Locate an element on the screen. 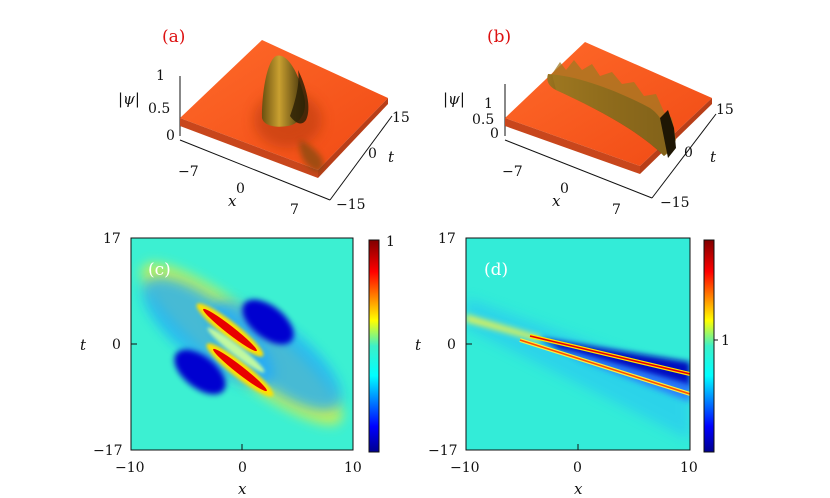 This screenshot has height=498, width=830. panel-b-z-tick-3: 0 is located at coordinates (494, 134).